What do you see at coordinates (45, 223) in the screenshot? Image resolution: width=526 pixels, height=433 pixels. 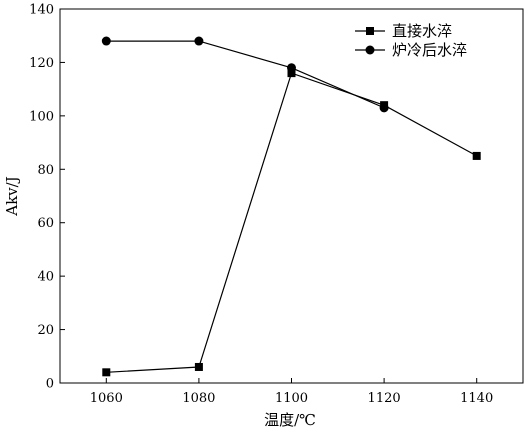 I see `y-tick-label: 60` at bounding box center [45, 223].